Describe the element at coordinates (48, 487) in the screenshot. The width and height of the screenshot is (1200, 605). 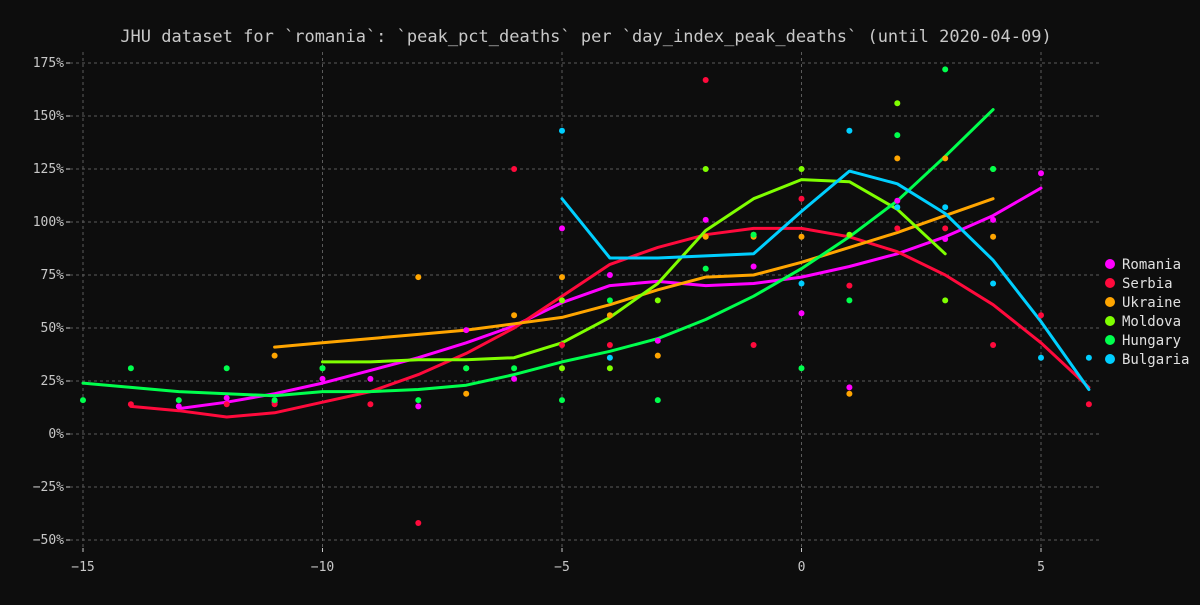
I see `y-tick-label: −25%` at that location.